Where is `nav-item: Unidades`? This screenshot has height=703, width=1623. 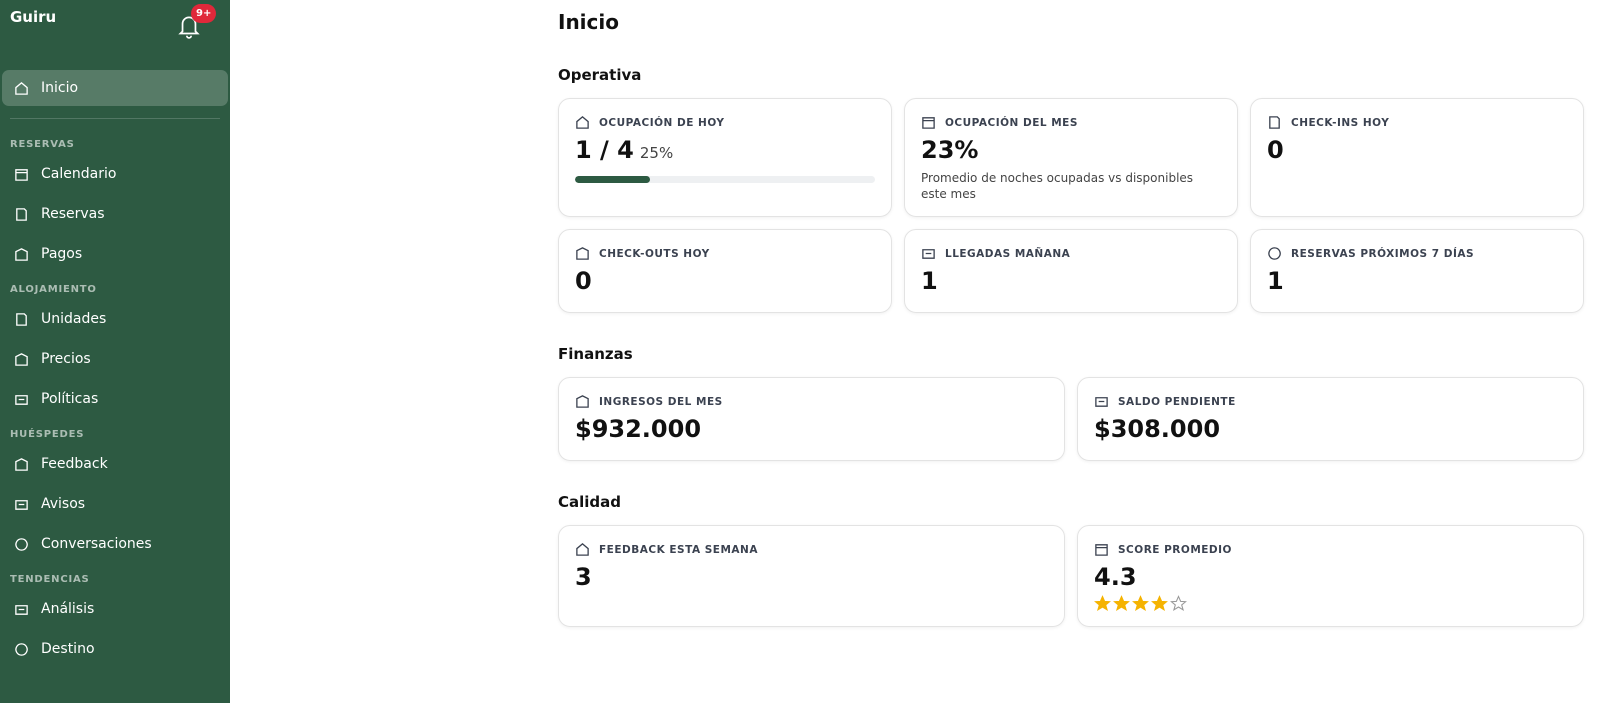 nav-item: Unidades is located at coordinates (115, 319).